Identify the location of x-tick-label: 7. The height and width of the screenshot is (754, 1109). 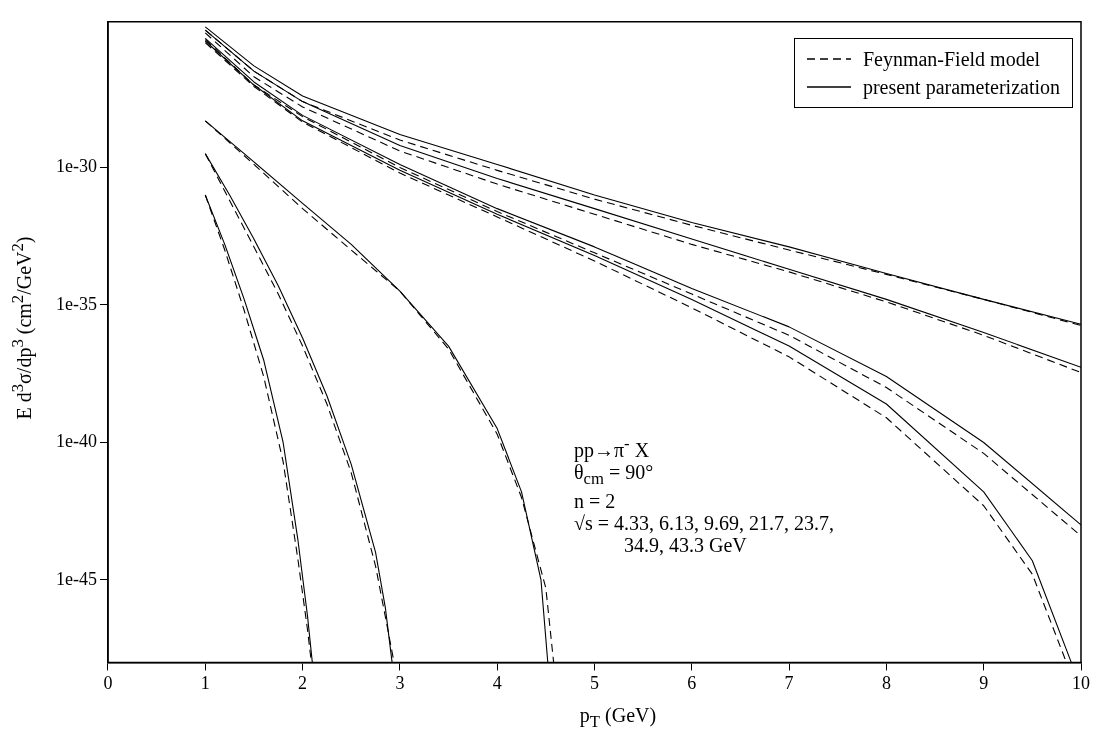
(789, 682).